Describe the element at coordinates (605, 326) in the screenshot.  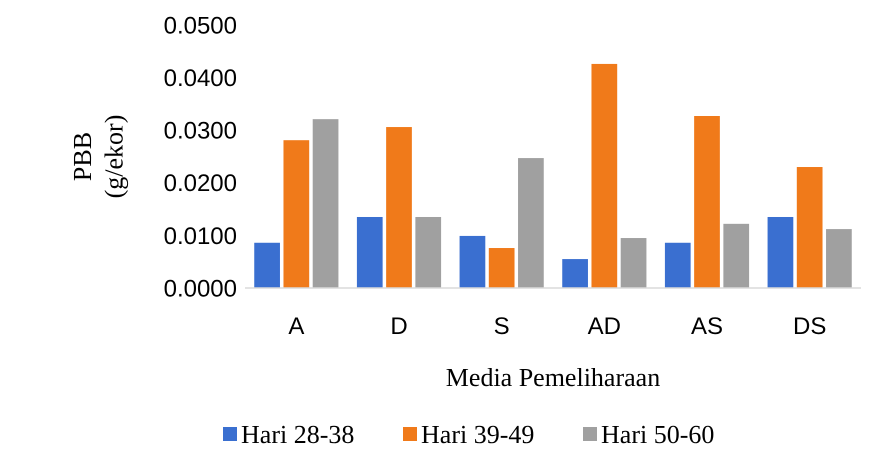
I see `x-tick-label: AD` at that location.